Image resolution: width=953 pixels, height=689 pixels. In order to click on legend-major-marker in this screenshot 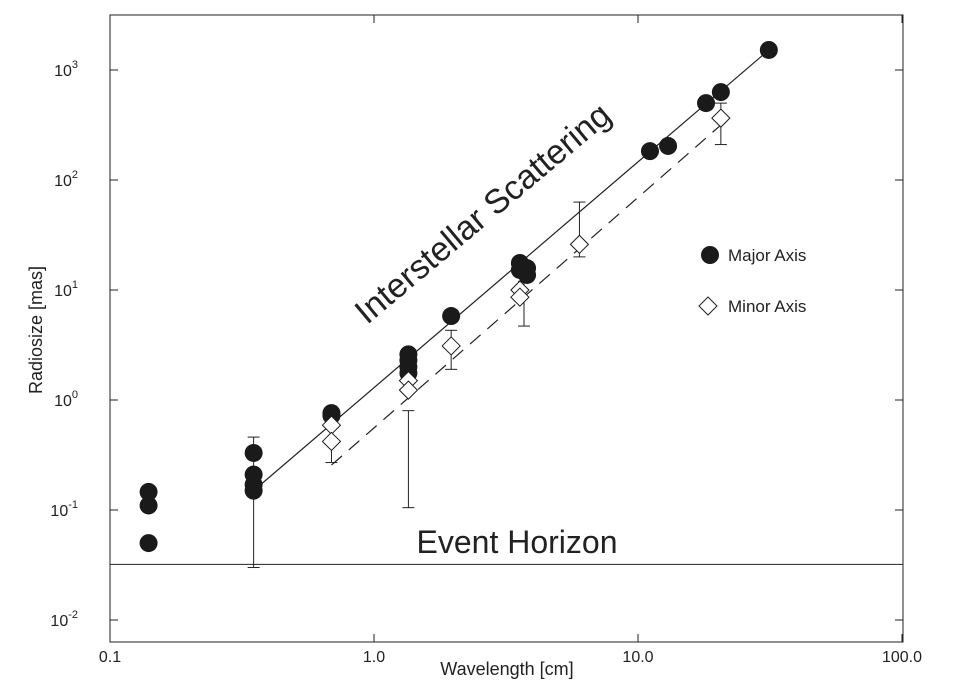, I will do `click(710, 255)`.